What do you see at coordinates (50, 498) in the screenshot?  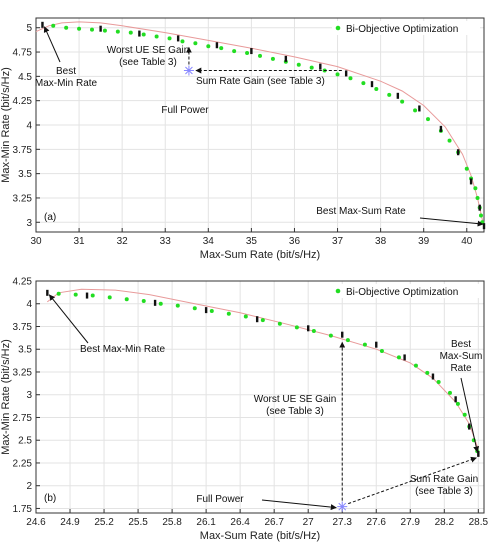 I see `panel-label: (b)` at bounding box center [50, 498].